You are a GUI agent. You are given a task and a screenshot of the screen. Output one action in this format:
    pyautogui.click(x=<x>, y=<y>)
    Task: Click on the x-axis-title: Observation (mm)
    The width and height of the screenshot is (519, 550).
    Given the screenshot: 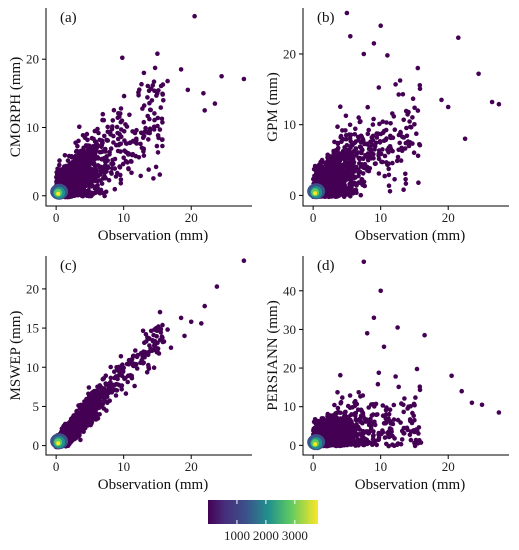 What is the action you would take?
    pyautogui.click(x=153, y=236)
    